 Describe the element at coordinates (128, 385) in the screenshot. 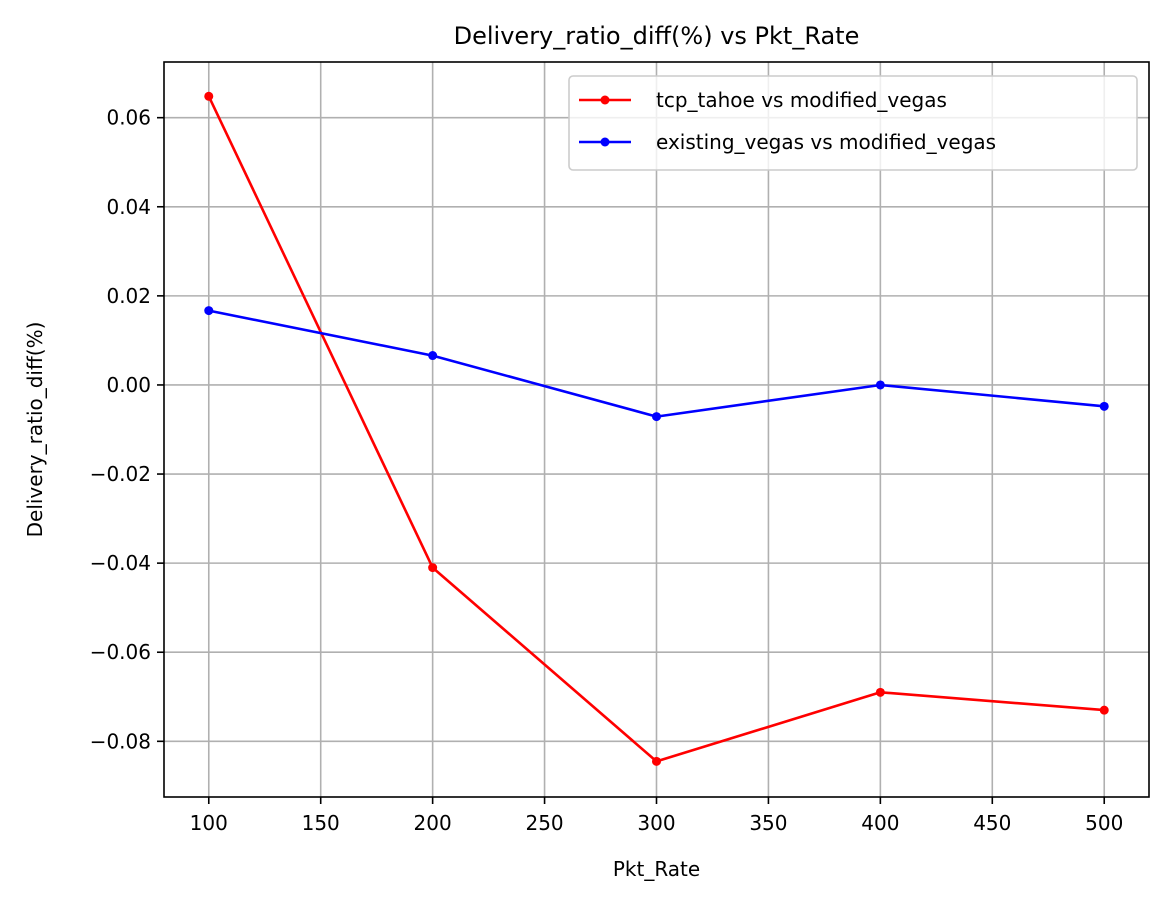

I see `y-tick-label: 0.00` at that location.